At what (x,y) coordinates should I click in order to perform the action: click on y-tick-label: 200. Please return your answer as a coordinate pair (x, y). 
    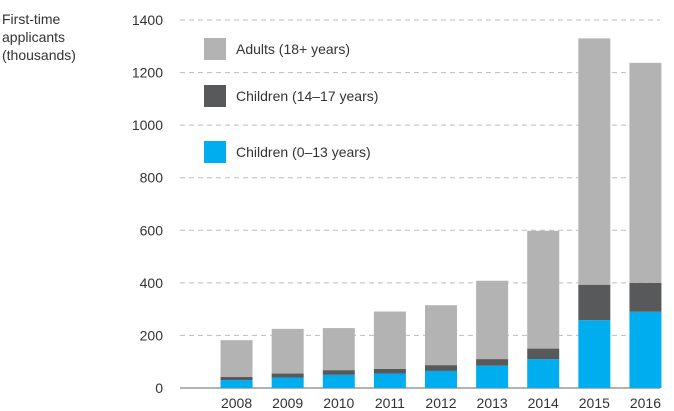
    Looking at the image, I should click on (152, 335).